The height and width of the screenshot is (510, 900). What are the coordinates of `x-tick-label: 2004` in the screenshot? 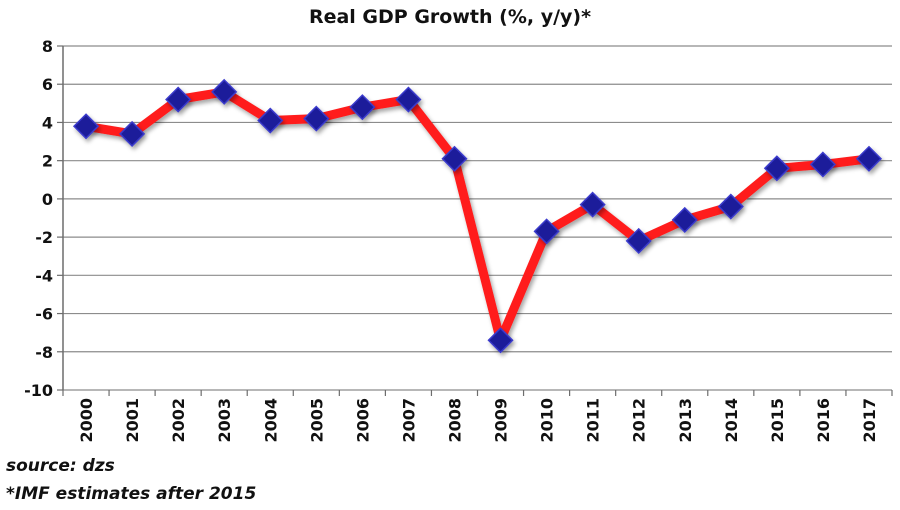 It's located at (270, 420).